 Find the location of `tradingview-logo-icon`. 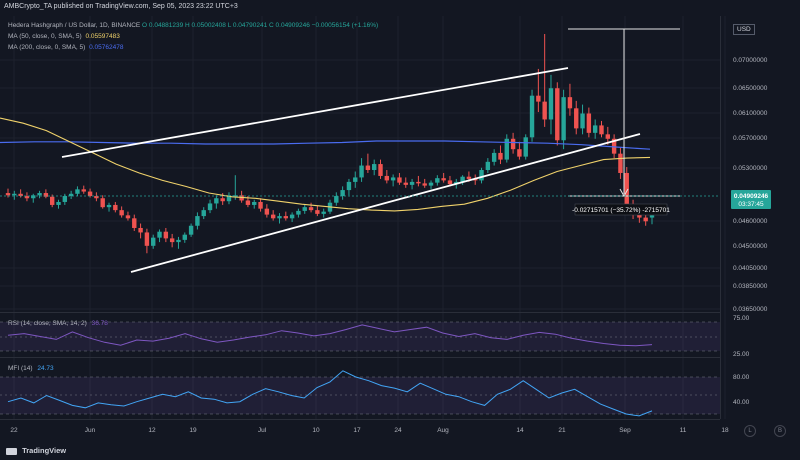

tradingview-logo-icon is located at coordinates (11, 451).